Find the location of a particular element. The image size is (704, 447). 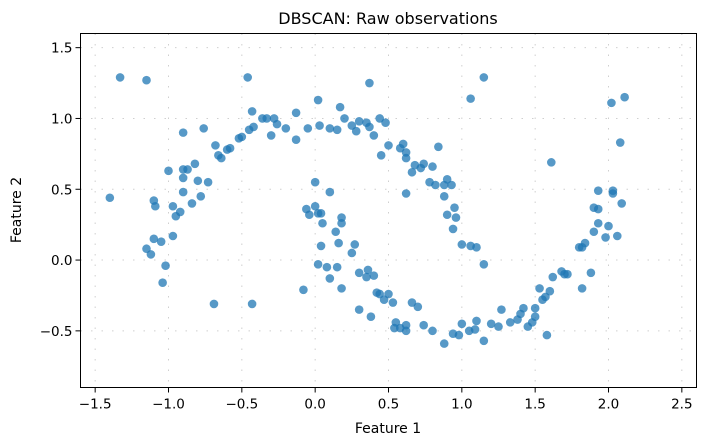

y-tick-label: 0.5 is located at coordinates (61, 190).